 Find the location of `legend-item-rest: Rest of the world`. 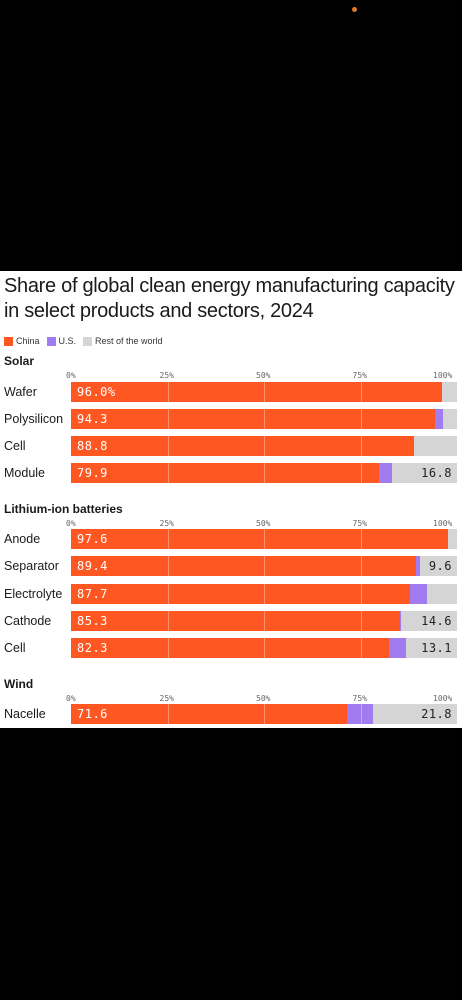

legend-item-rest: Rest of the world is located at coordinates (123, 341).